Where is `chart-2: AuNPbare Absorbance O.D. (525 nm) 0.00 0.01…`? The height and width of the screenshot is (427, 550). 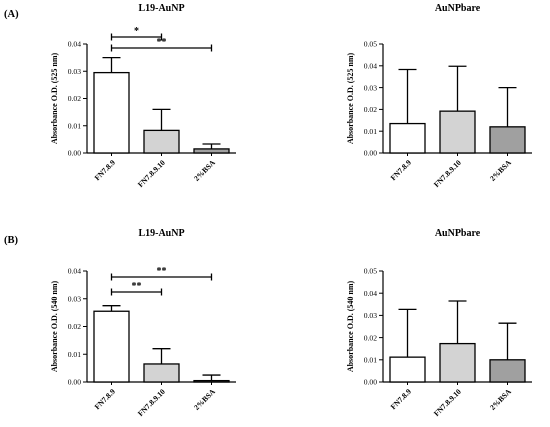 chart-2: AuNPbare Absorbance O.D. (525 nm) 0.00 0.01… is located at coordinates (439, 96).